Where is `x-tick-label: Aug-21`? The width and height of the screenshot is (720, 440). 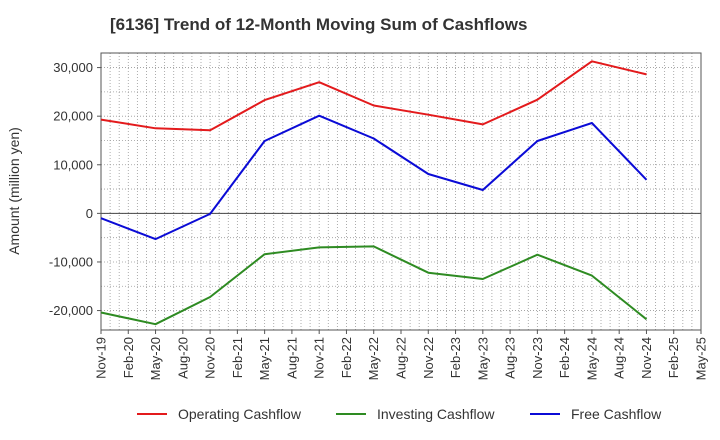
x-tick-label: Aug-21 is located at coordinates (291, 358).